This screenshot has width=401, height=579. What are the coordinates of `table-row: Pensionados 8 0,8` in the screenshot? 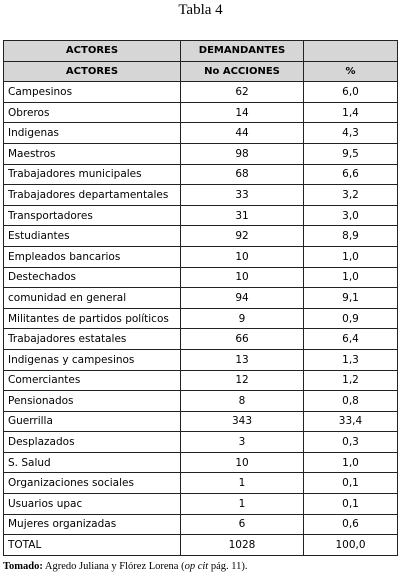 It's located at (200, 401).